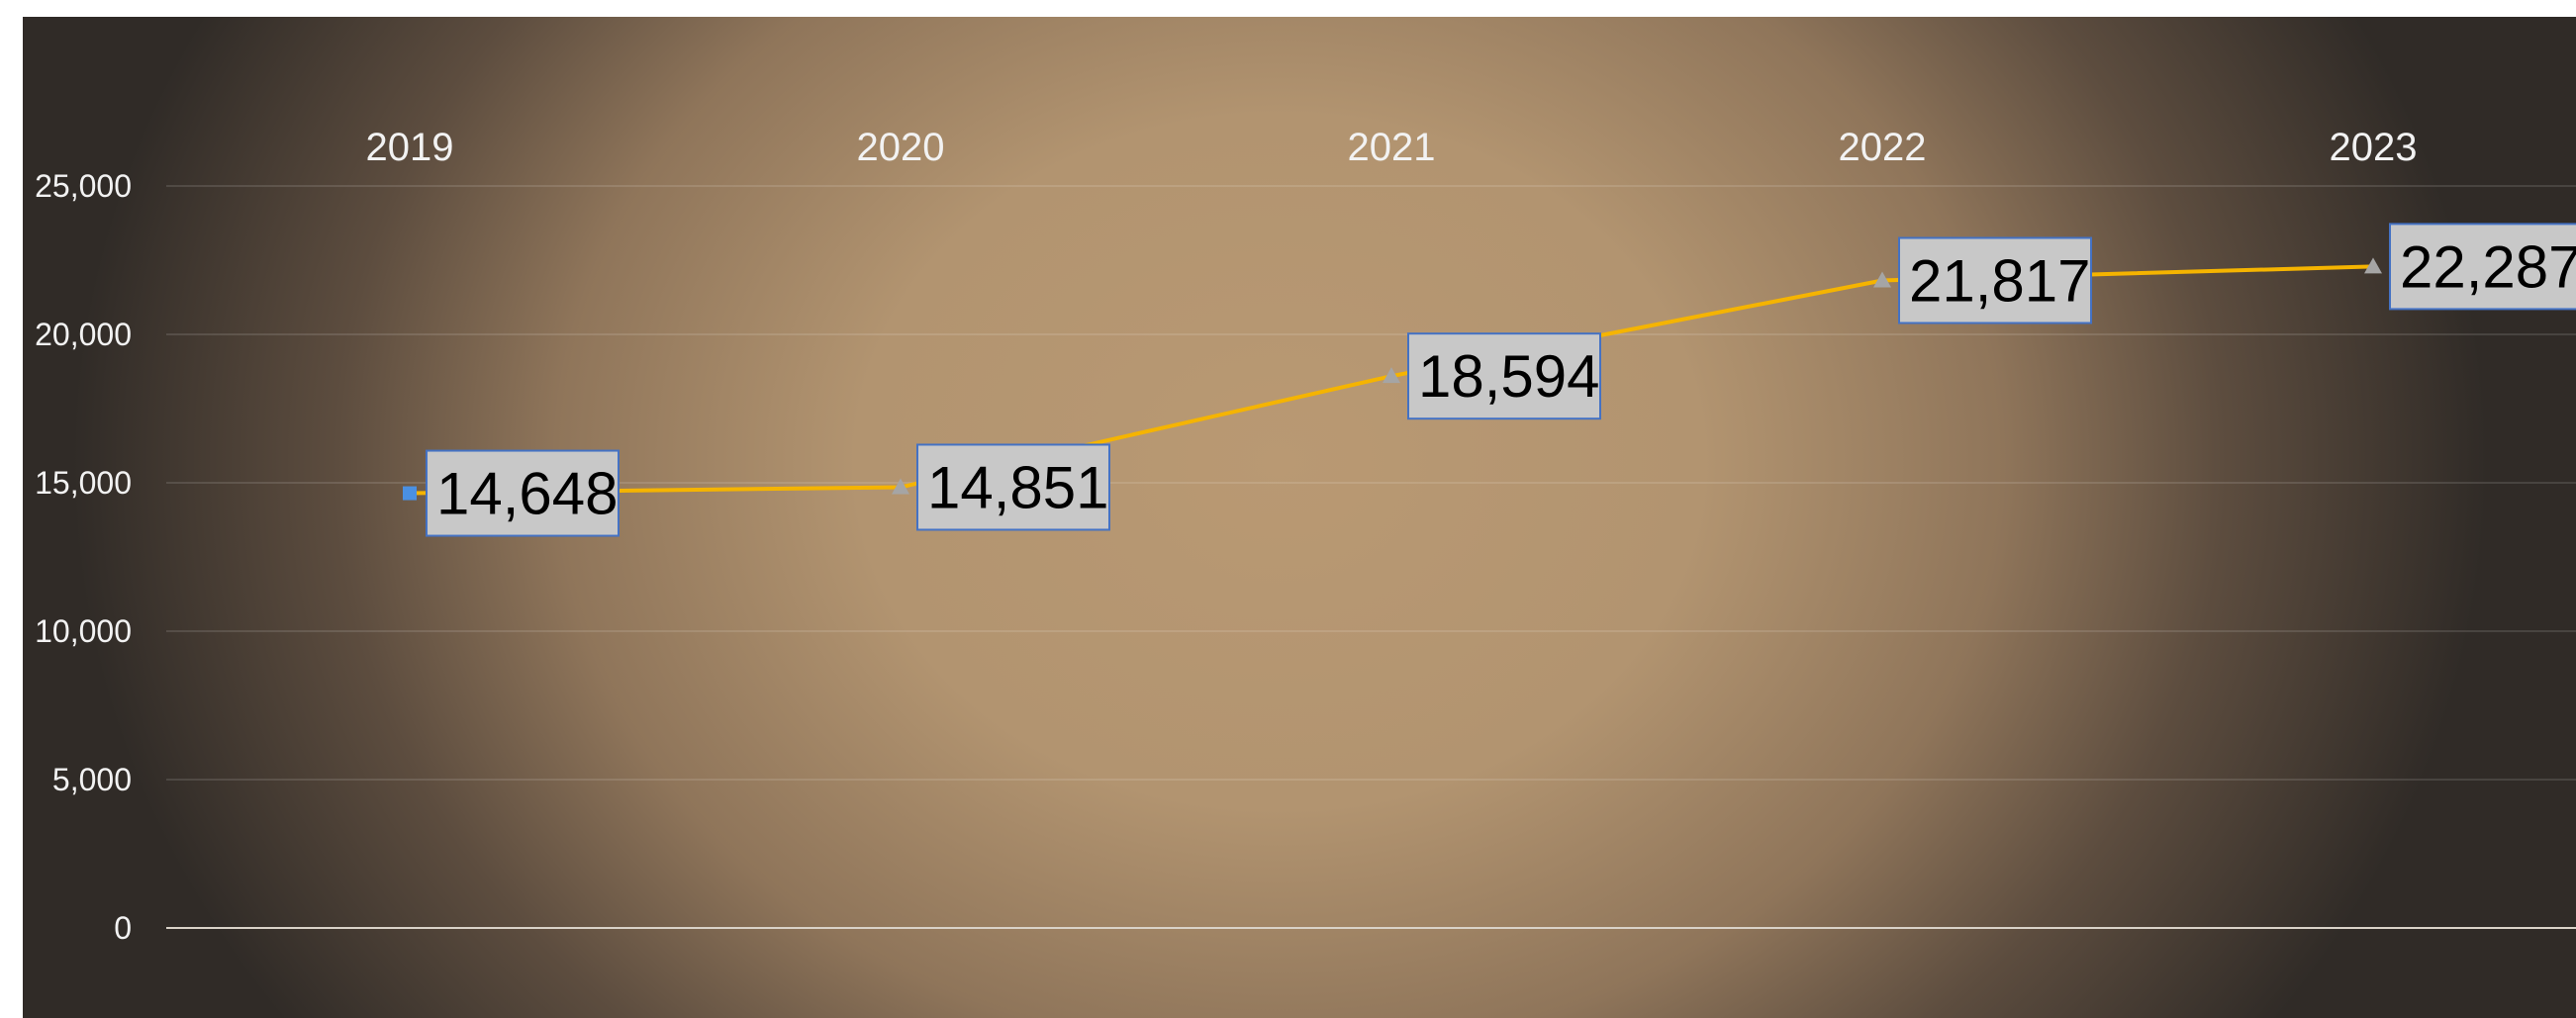  I want to click on data-label-text: 22,287, so click(2488, 266).